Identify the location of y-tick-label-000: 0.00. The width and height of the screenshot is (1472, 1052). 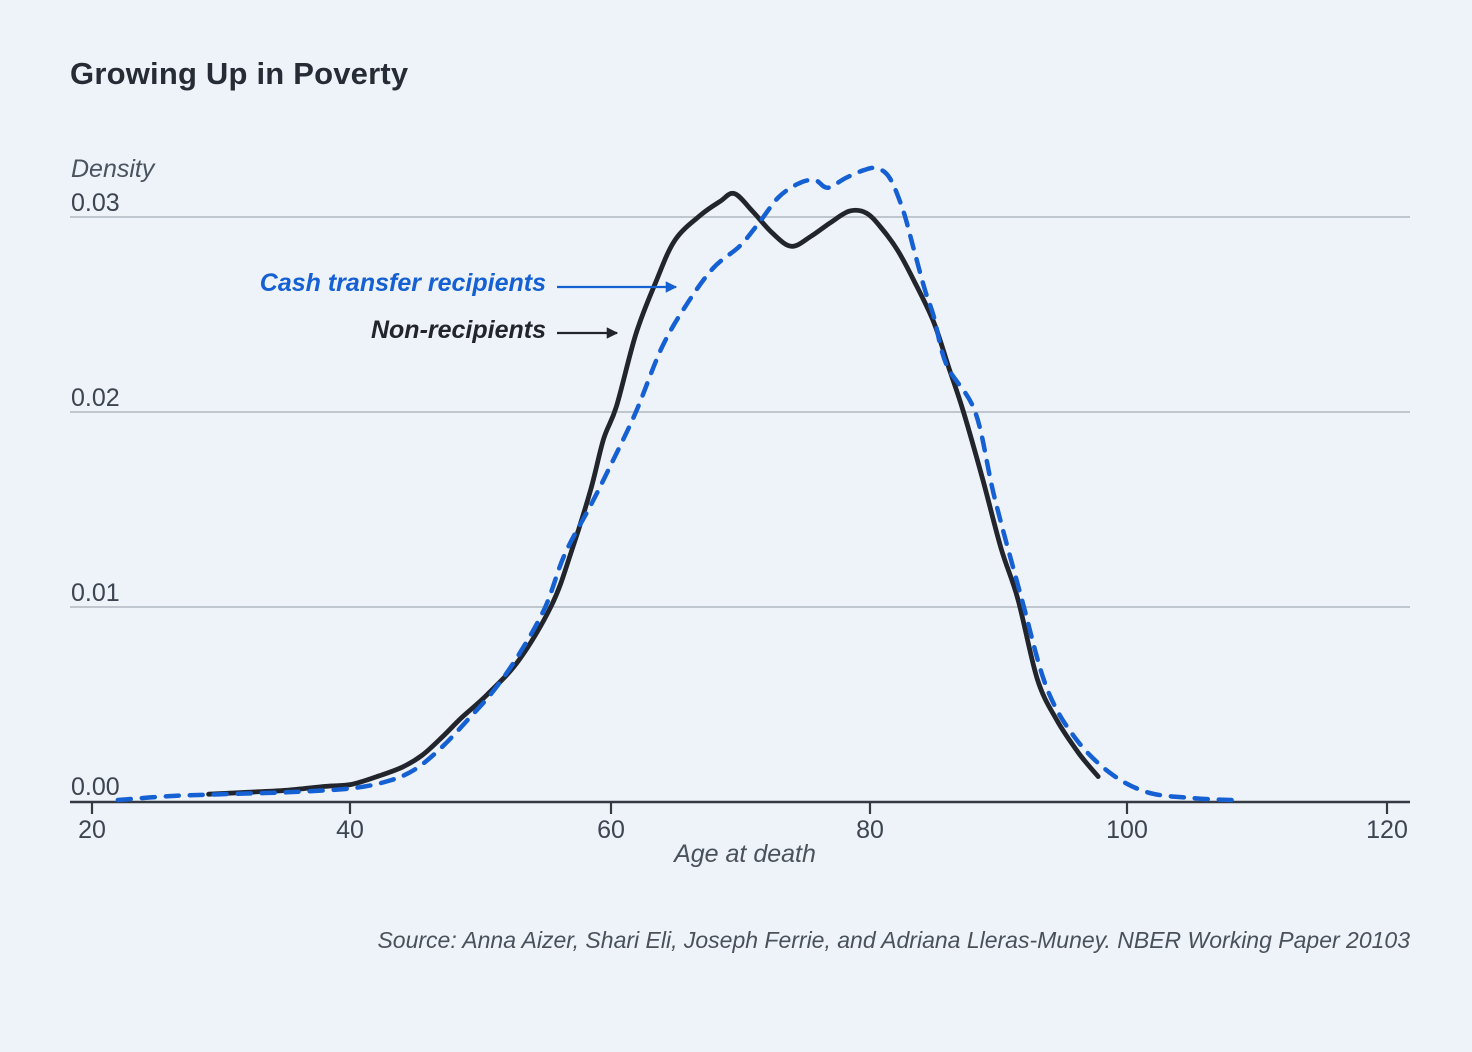
(95, 787).